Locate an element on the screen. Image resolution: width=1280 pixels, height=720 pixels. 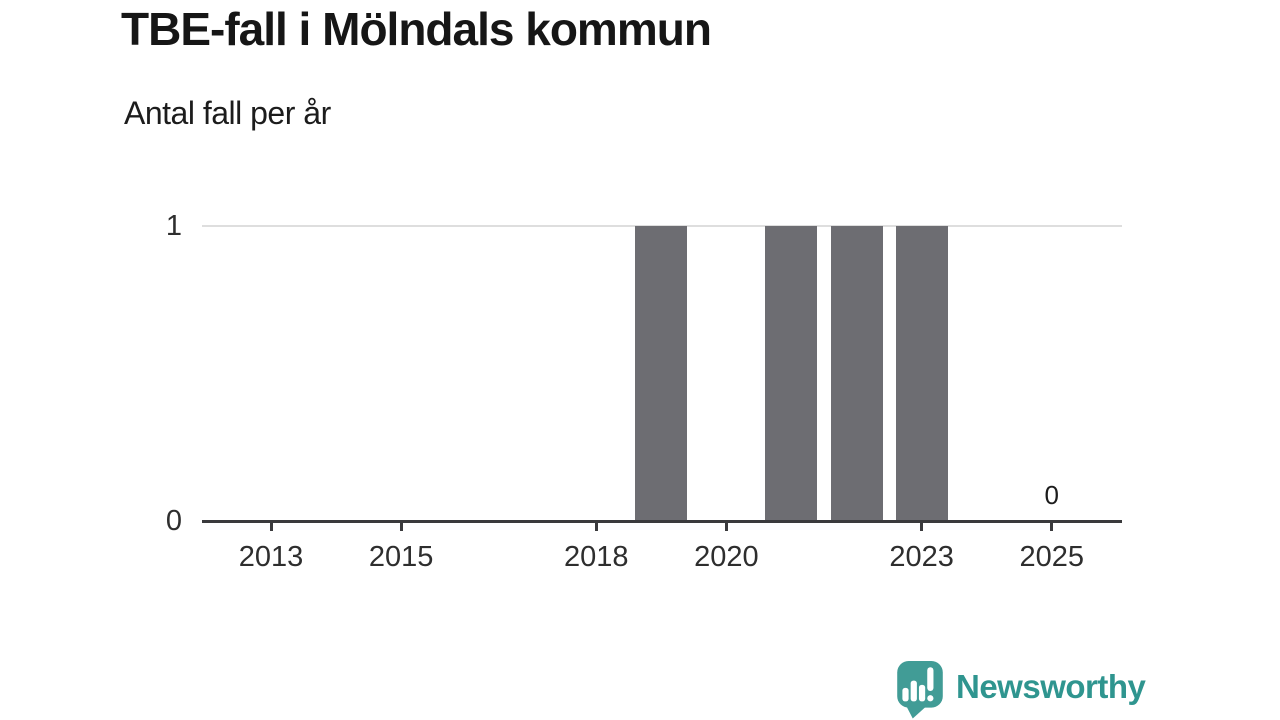
x-tick-label-2013: 2013 is located at coordinates (271, 557).